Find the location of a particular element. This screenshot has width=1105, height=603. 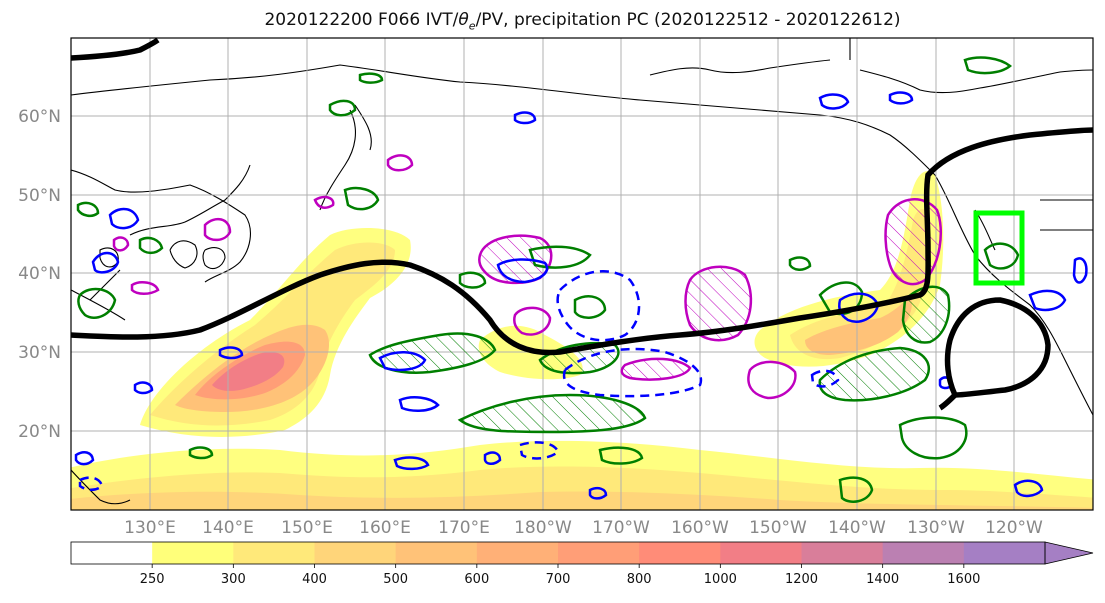

lon-label-130e: 130°E is located at coordinates (150, 528).